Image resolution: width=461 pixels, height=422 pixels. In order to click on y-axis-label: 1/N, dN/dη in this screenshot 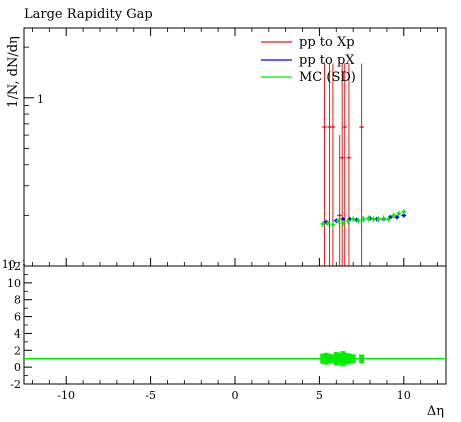, I will do `click(13, 72)`.